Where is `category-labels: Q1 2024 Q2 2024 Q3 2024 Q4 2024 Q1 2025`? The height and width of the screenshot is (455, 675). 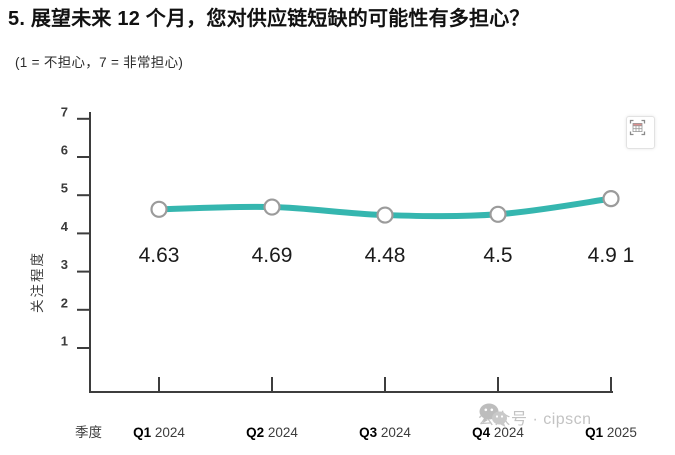 category-labels: Q1 2024 Q2 2024 Q3 2024 Q4 2024 Q1 2025 is located at coordinates (385, 432).